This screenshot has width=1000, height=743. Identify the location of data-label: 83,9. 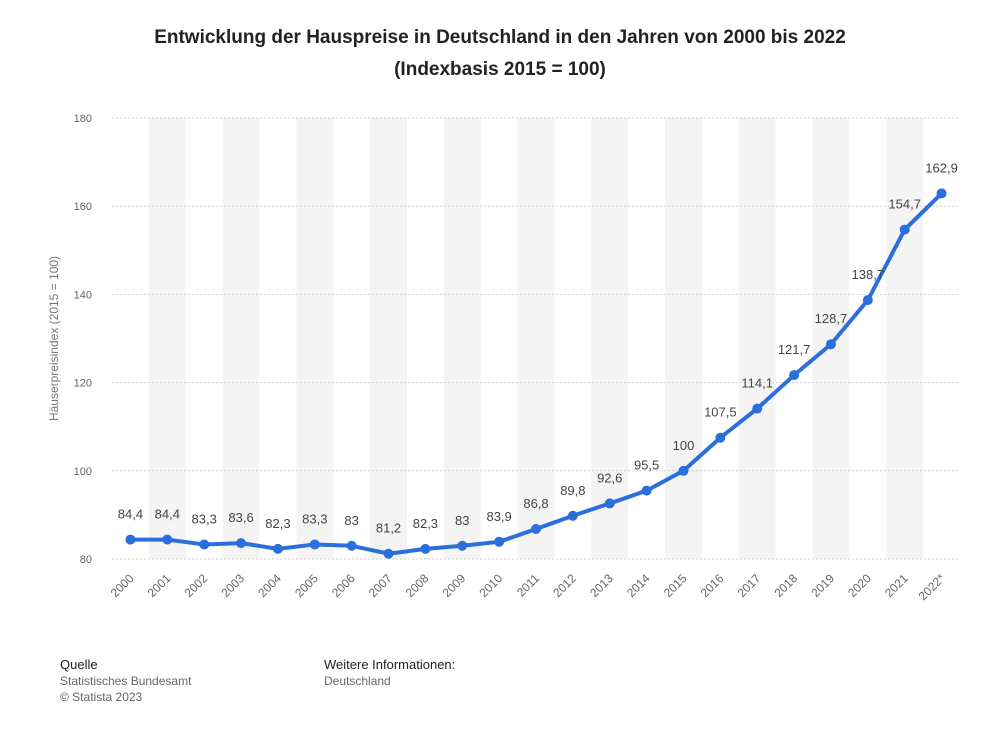
(498, 516).